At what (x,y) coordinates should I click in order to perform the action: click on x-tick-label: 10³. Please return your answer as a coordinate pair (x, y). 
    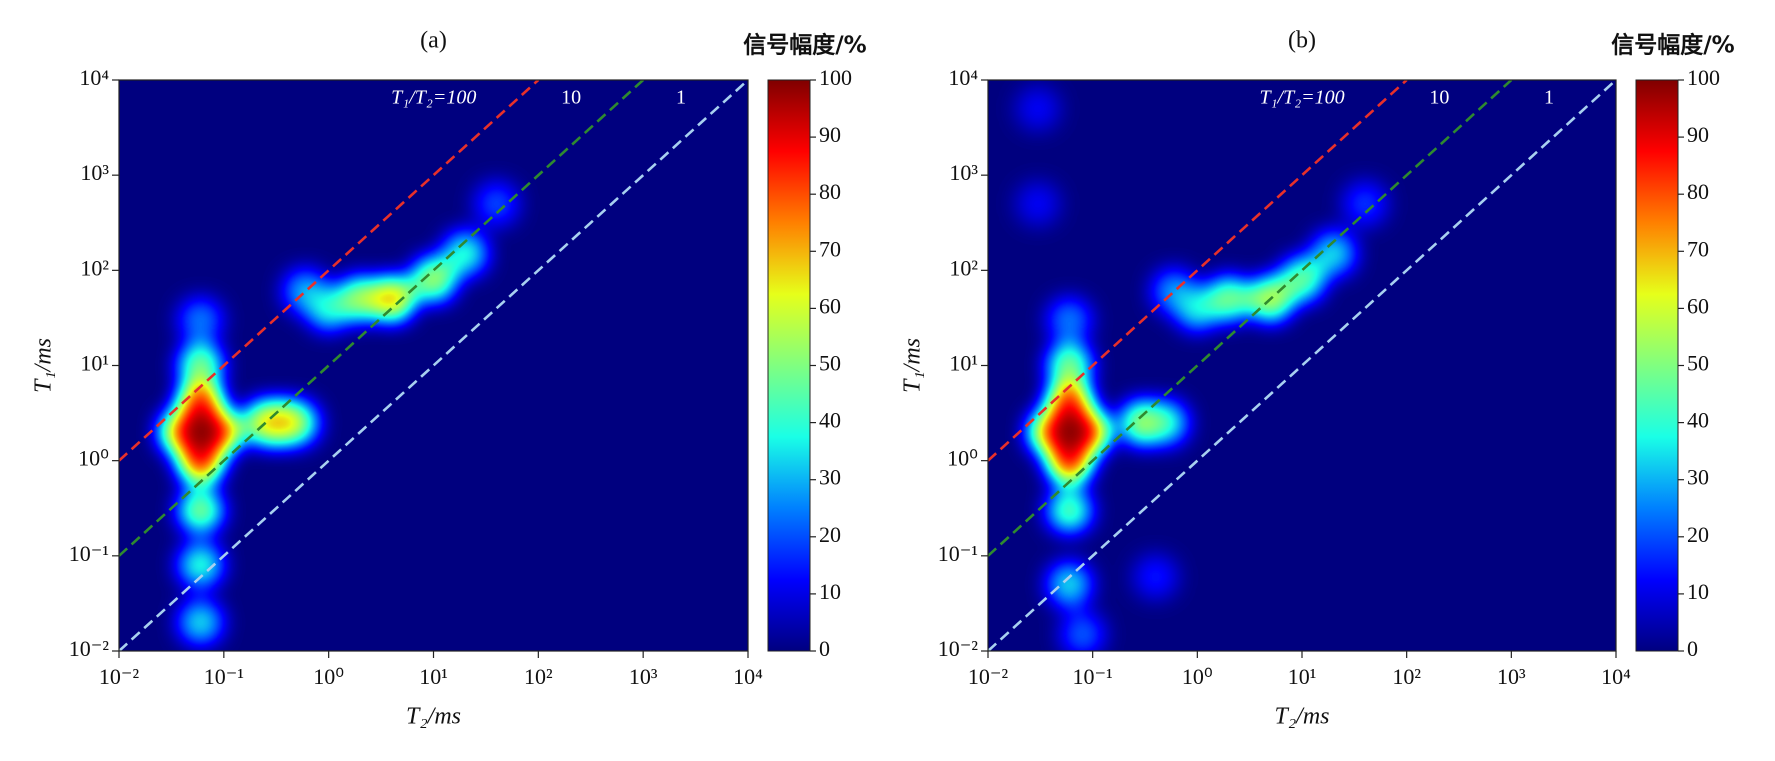
    Looking at the image, I should click on (643, 676).